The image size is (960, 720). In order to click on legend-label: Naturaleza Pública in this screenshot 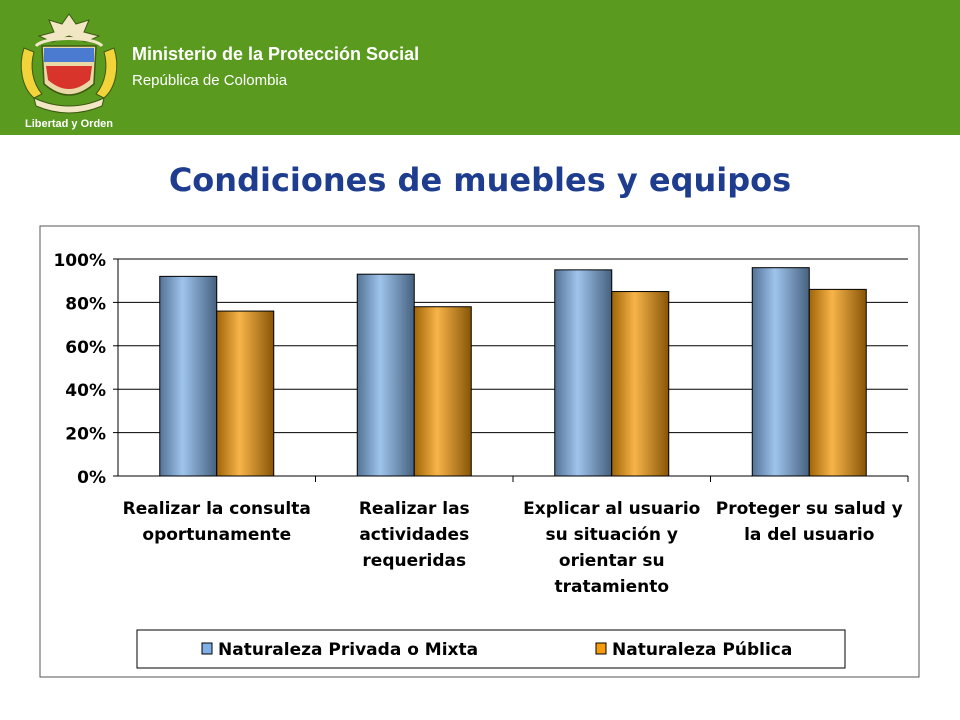, I will do `click(702, 650)`.